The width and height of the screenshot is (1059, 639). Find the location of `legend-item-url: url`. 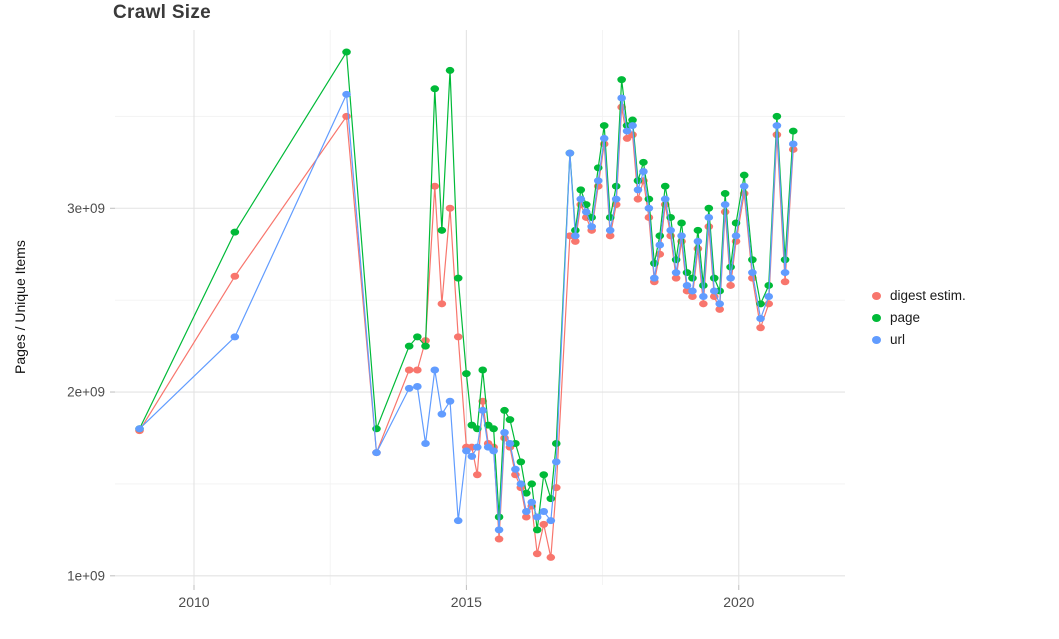

legend-item-url: url is located at coordinates (919, 339).